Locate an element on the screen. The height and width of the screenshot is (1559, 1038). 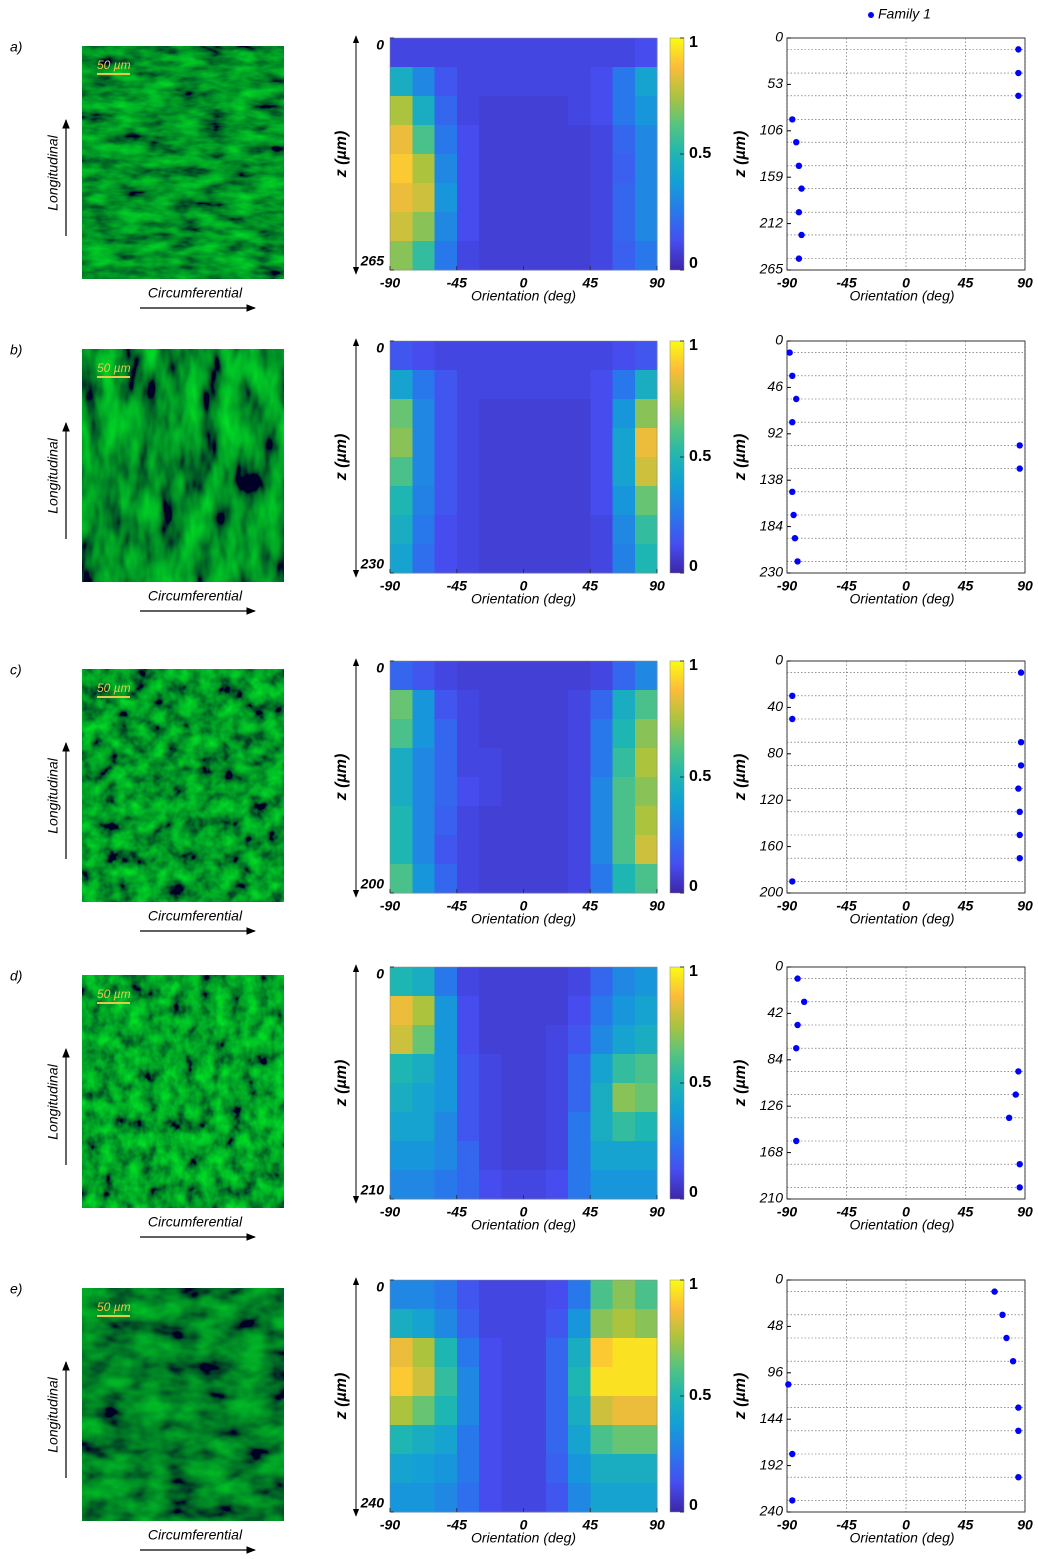
y-tick-label: 265 is located at coordinates (771, 269).